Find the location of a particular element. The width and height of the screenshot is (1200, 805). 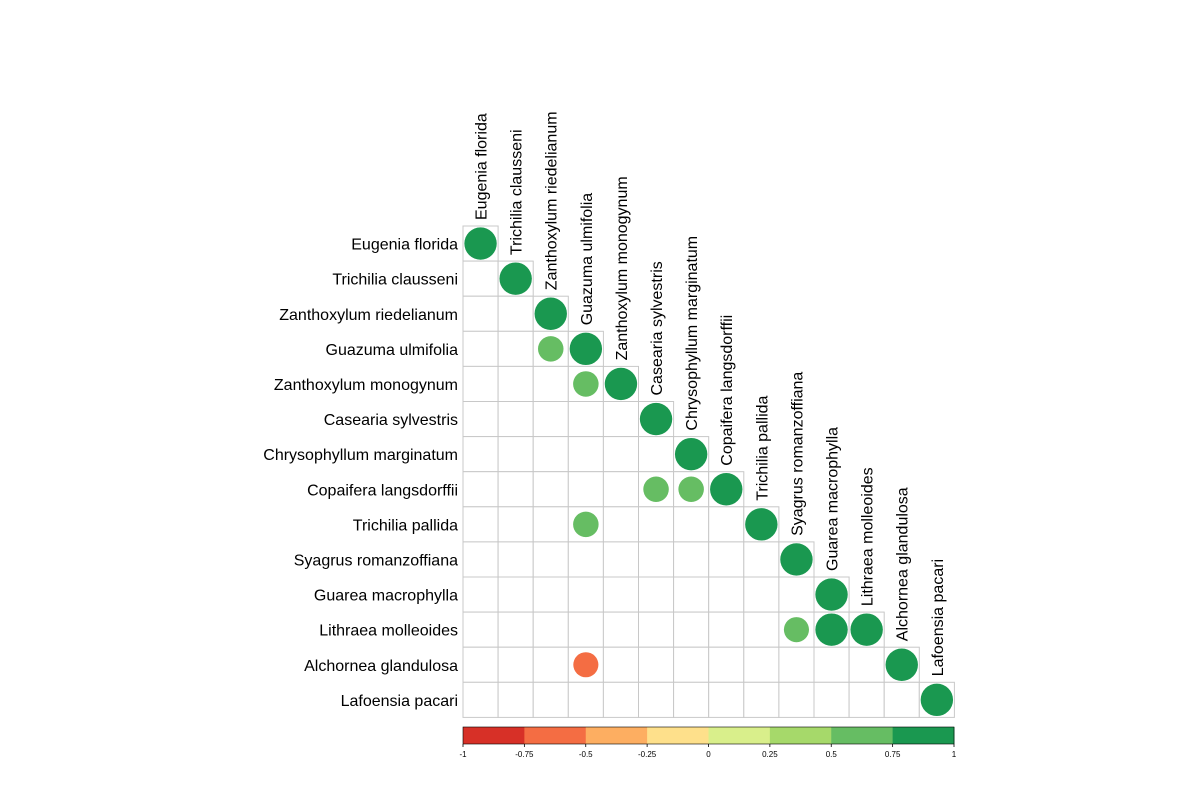

column-label-copaifera-langsdorffii: Copaifera langsdorffii is located at coordinates (727, 390).